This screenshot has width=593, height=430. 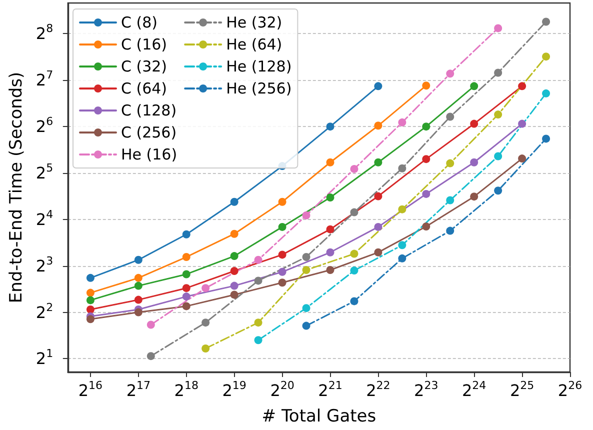 What do you see at coordinates (144, 89) in the screenshot?
I see `legend-label: C (64)` at bounding box center [144, 89].